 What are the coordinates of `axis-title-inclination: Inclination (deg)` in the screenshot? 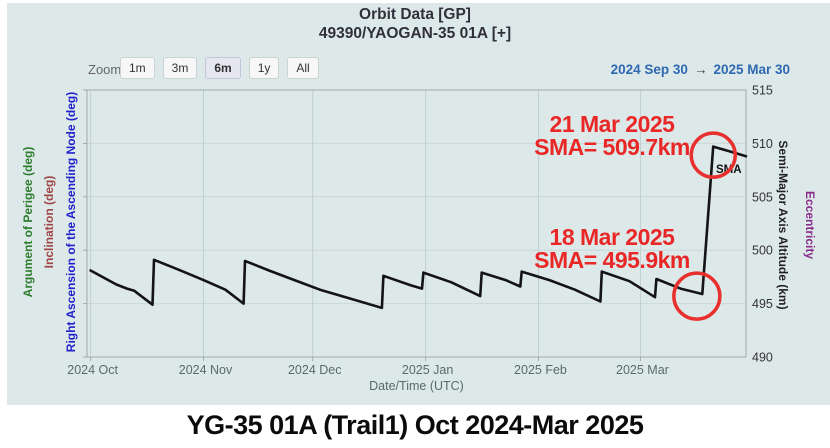 It's located at (49, 222).